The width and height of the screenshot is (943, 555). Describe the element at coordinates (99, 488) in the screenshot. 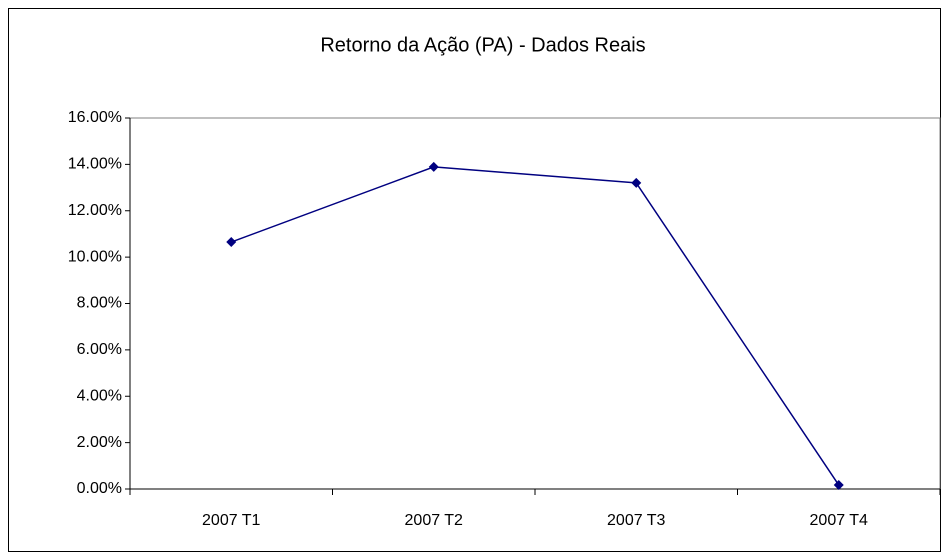

I see `y-tick-label: 0.00%` at that location.